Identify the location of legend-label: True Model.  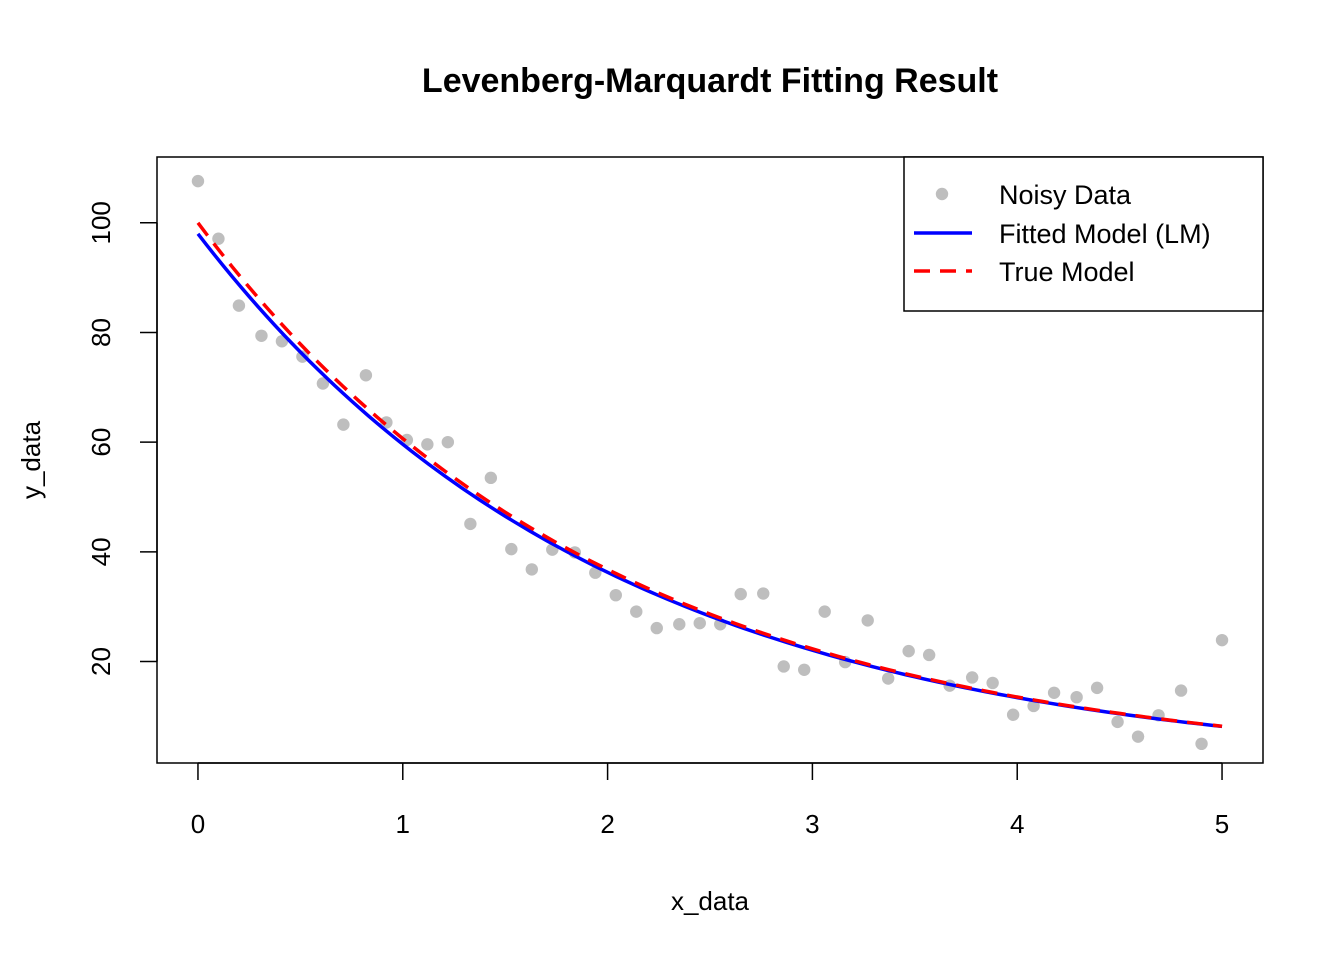
(1067, 272).